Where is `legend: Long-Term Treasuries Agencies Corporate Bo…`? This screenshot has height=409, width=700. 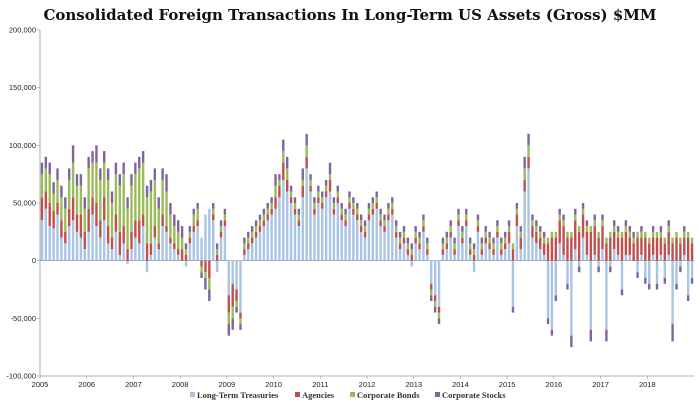
legend: Long-Term Treasuries Agencies Corporate Bo… is located at coordinates (348, 395).